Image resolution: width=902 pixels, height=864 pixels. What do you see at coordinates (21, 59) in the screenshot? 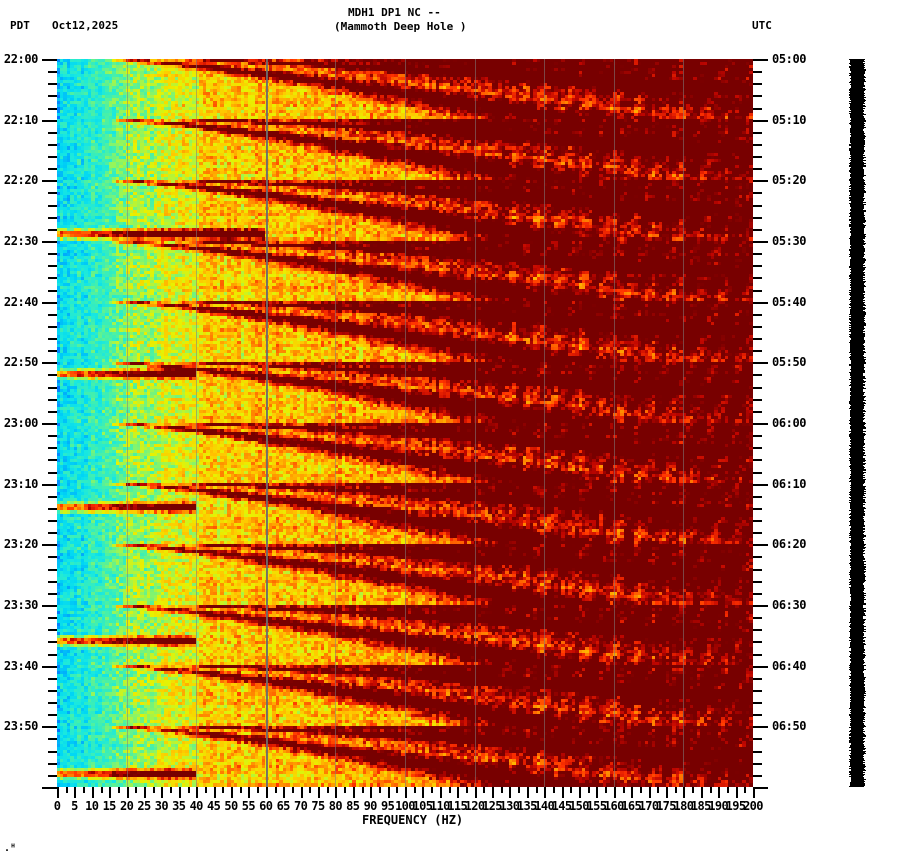
I see `time-label-pdt: 22:00` at bounding box center [21, 59].